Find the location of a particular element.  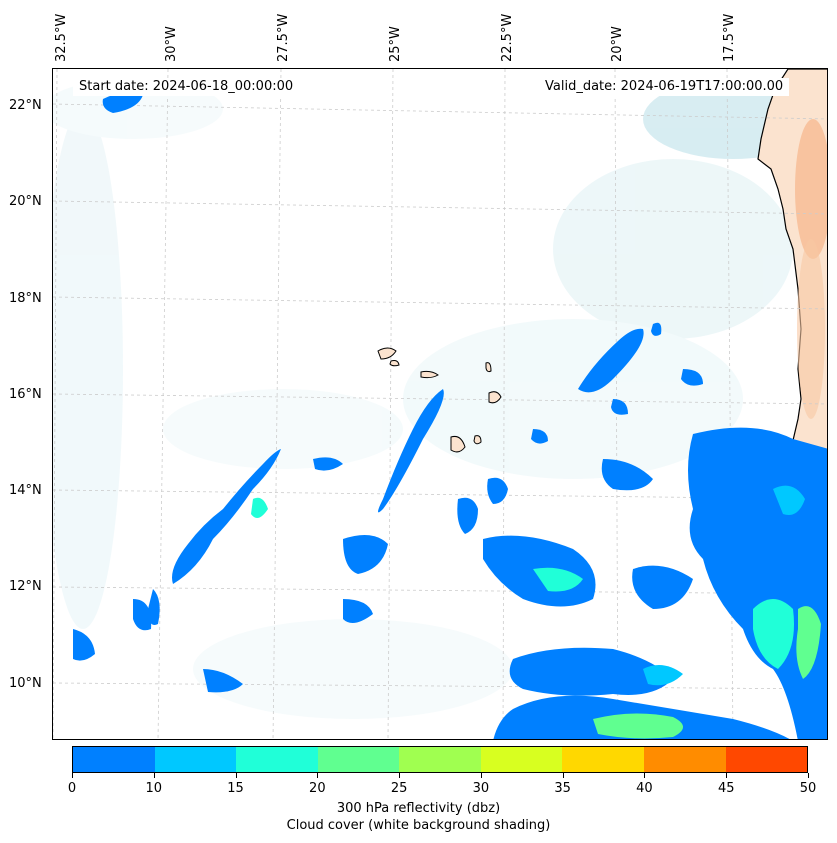

lat-label-22n: 22°N is located at coordinates (25, 105).